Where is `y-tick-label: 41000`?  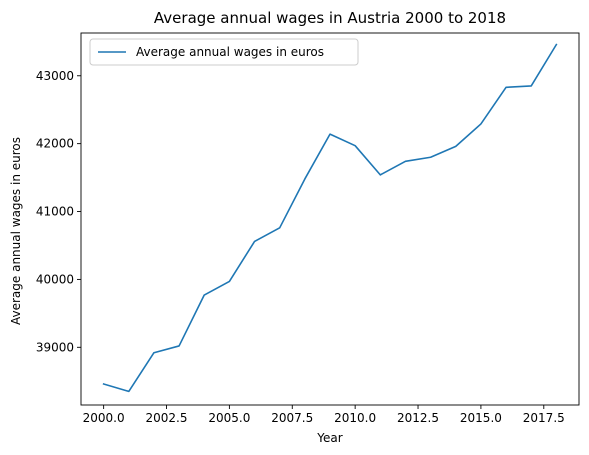
y-tick-label: 41000 is located at coordinates (55, 212).